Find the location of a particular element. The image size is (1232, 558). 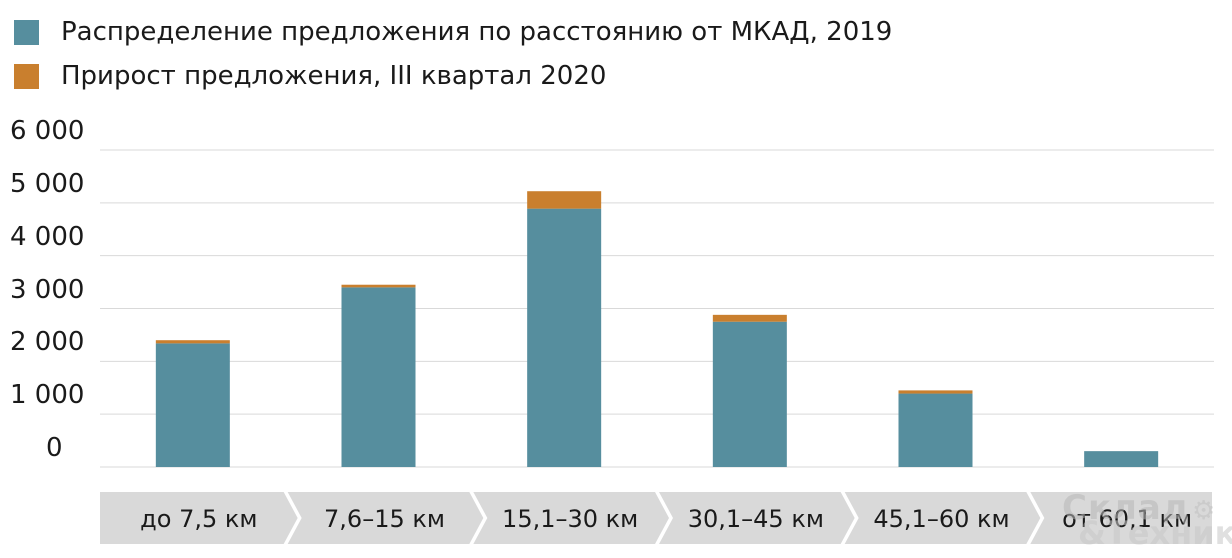

y-tick-label: 6 000 is located at coordinates (47, 131).